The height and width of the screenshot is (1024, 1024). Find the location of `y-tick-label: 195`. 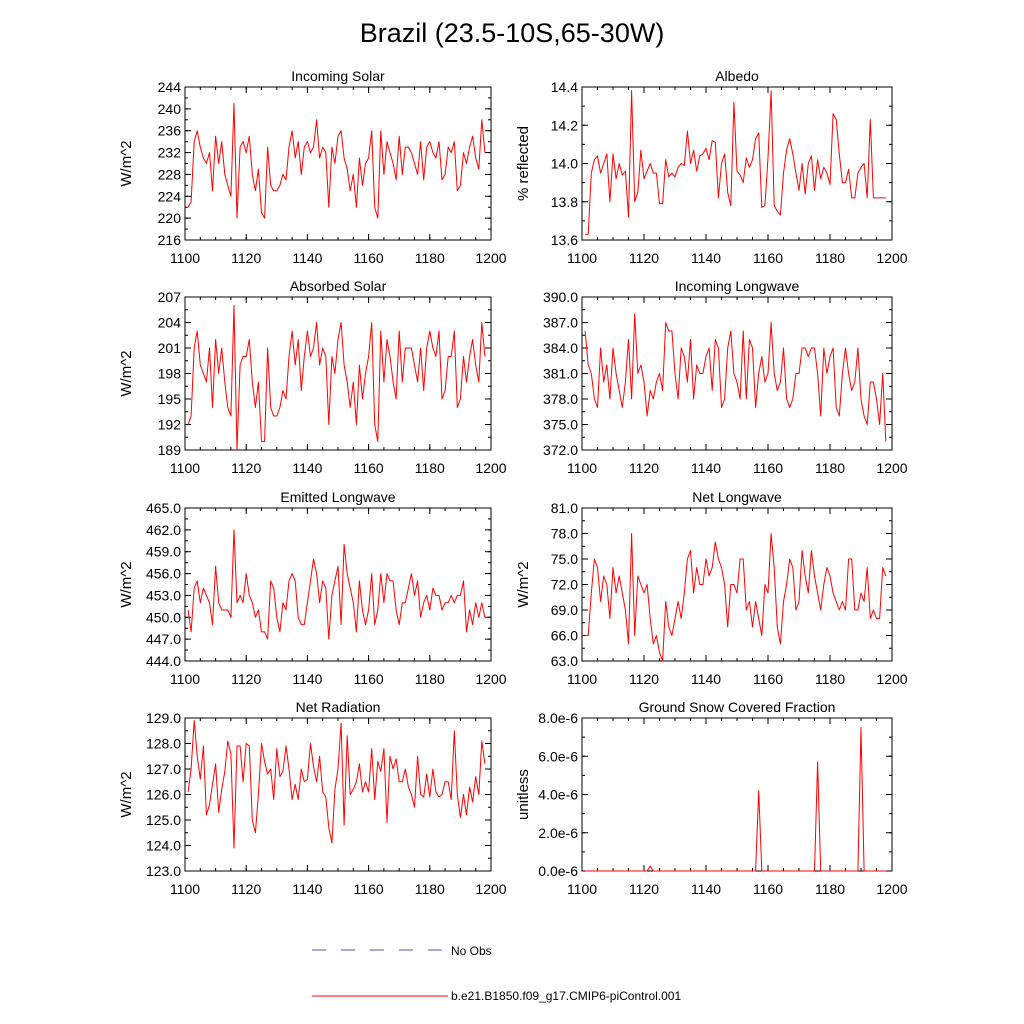

y-tick-label: 195 is located at coordinates (170, 399).